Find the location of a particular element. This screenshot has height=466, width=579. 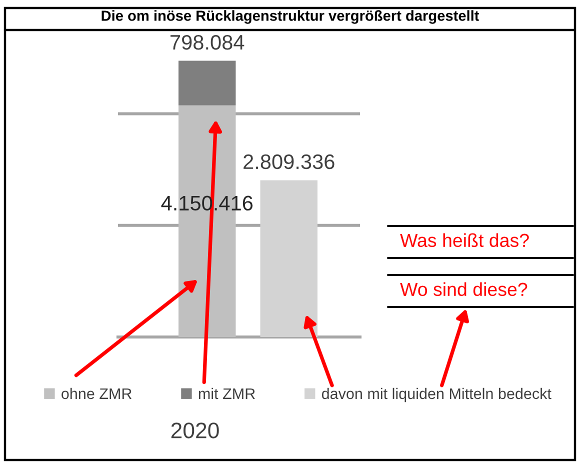

x-axis-title: 2020 is located at coordinates (195, 430).